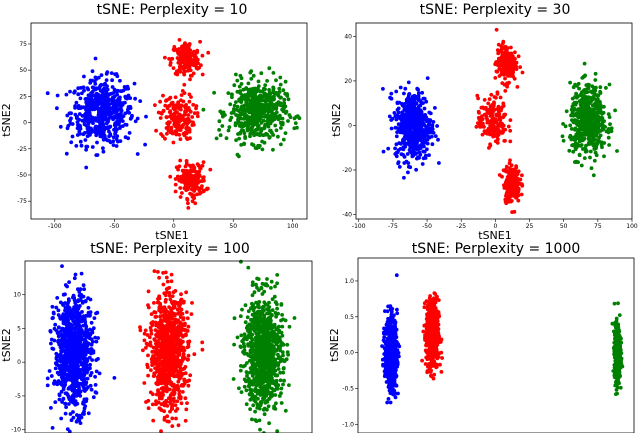  Describe the element at coordinates (114, 226) in the screenshot. I see `x-tick-label: -50` at that location.